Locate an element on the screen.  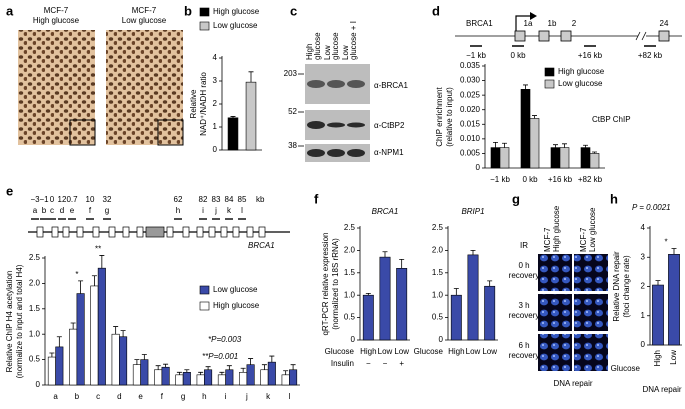
y-tick-label: 0.5 is located at coordinates (350, 317).